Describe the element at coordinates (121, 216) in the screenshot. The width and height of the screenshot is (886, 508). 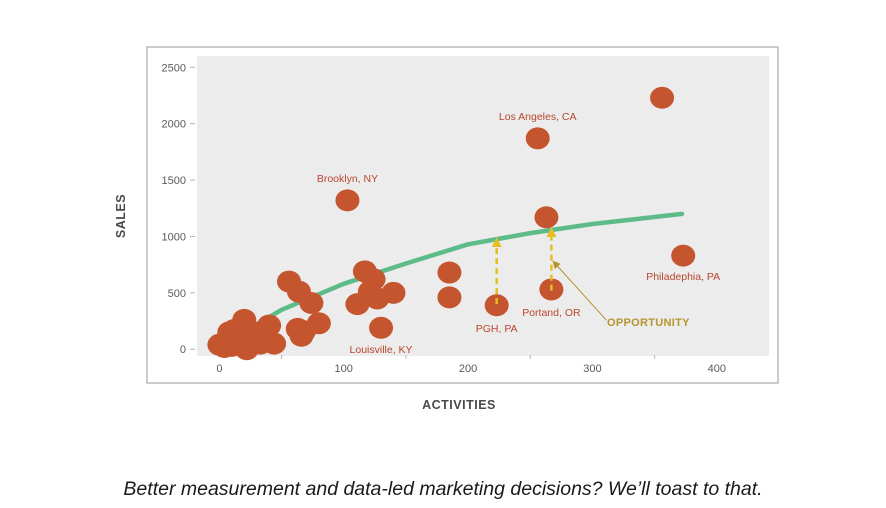
I see `y-axis-title: SALES` at that location.